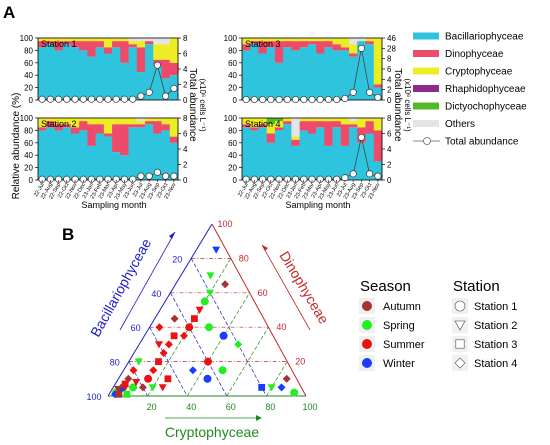 This screenshot has height=445, width=550. Describe the element at coordinates (235, 100) in the screenshot. I see `left-tick-label: 0` at that location.